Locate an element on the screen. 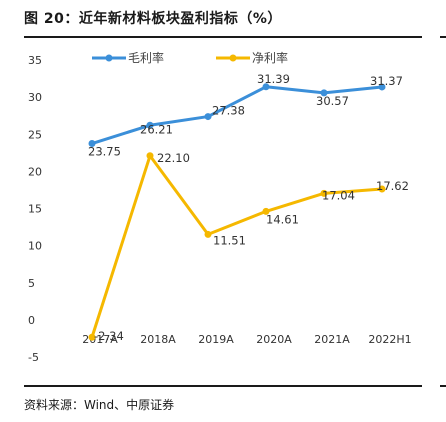 This screenshot has width=446, height=422. chart-title: 图 20：近年新材料板块盈利指标（%） is located at coordinates (153, 19).